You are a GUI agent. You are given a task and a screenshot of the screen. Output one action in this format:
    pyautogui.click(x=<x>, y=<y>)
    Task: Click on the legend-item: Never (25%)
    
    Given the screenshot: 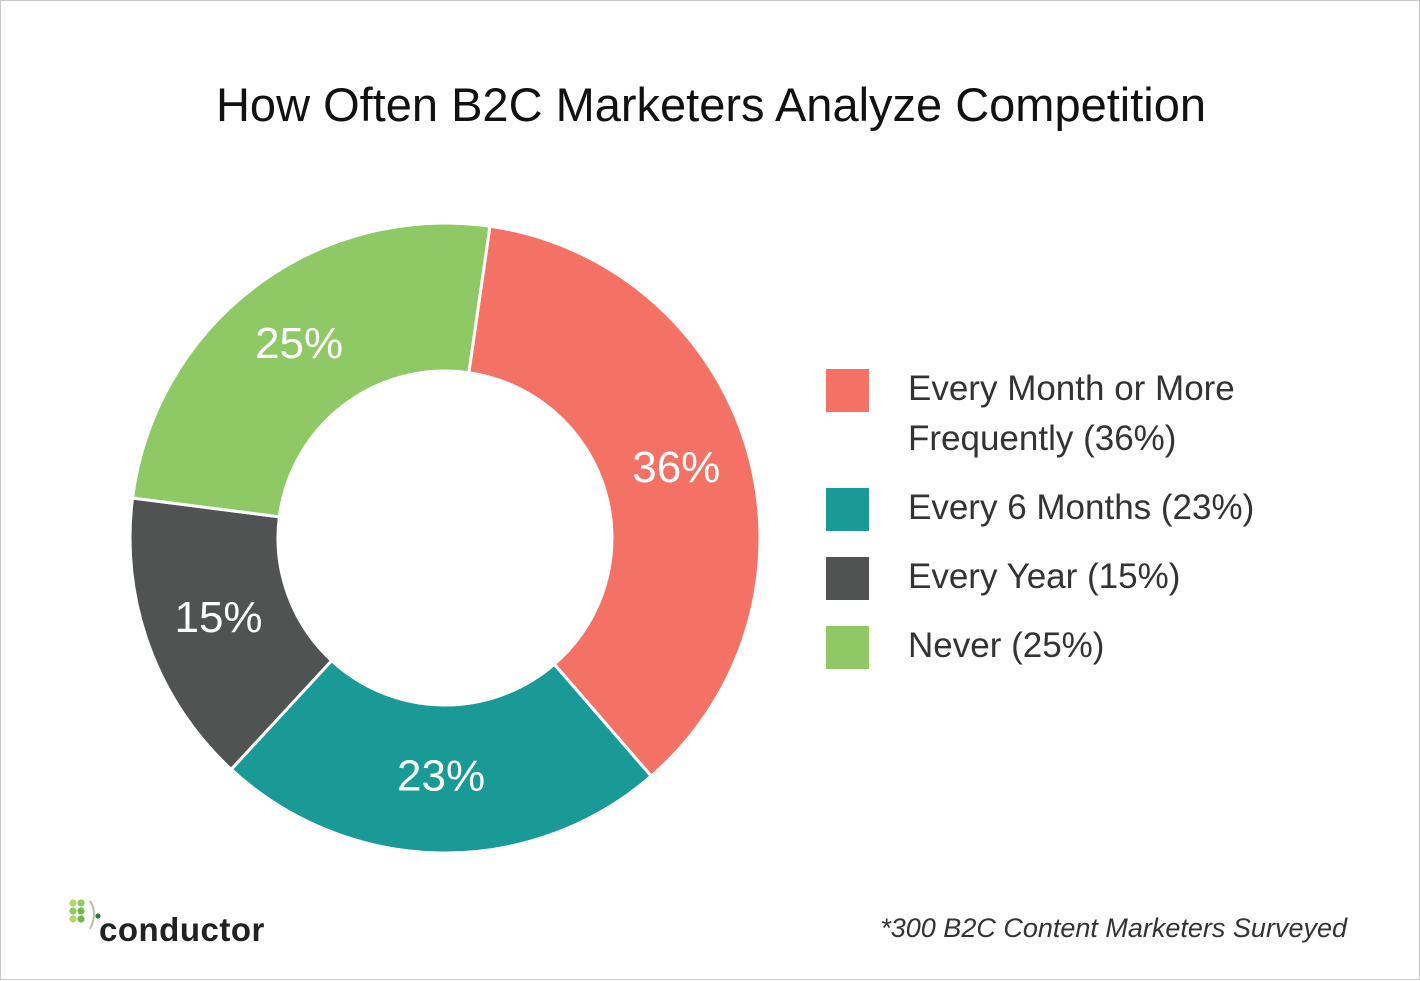 What is the action you would take?
    pyautogui.click(x=1061, y=647)
    